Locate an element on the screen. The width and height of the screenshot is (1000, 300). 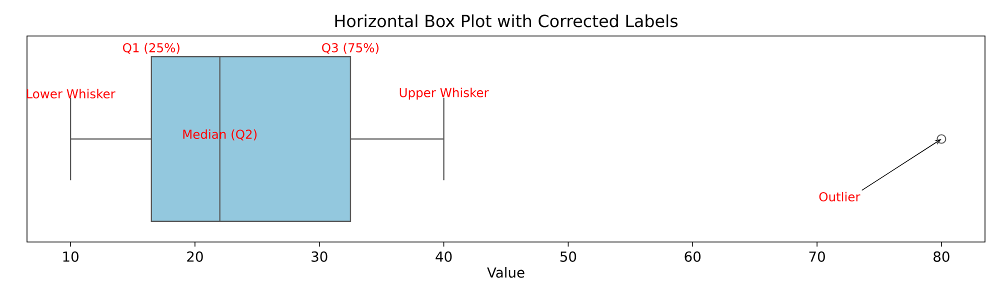
x-tick-label: 60 is located at coordinates (692, 256).